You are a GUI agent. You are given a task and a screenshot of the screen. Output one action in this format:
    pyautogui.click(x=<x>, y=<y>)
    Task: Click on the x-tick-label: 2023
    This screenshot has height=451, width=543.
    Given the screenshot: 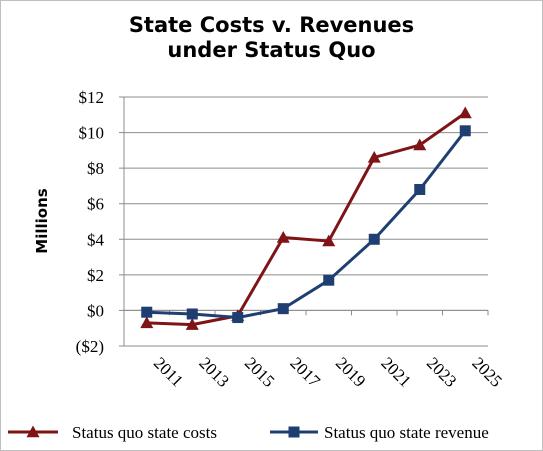 What is the action you would take?
    pyautogui.click(x=441, y=371)
    